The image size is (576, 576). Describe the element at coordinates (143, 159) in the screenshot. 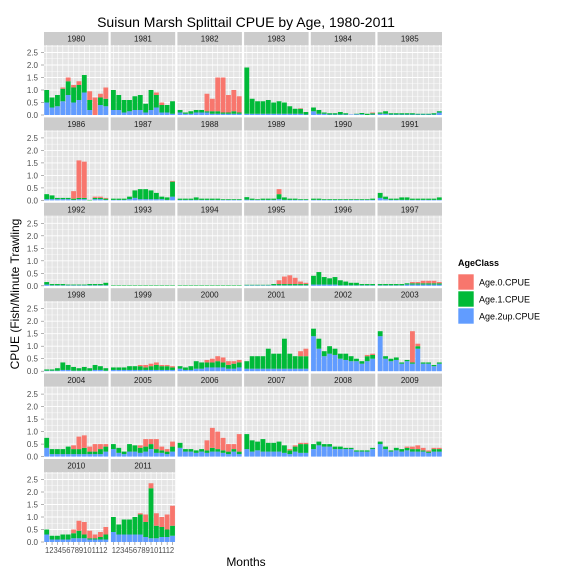

I see `facet-panel-1987: 1987` at that location.